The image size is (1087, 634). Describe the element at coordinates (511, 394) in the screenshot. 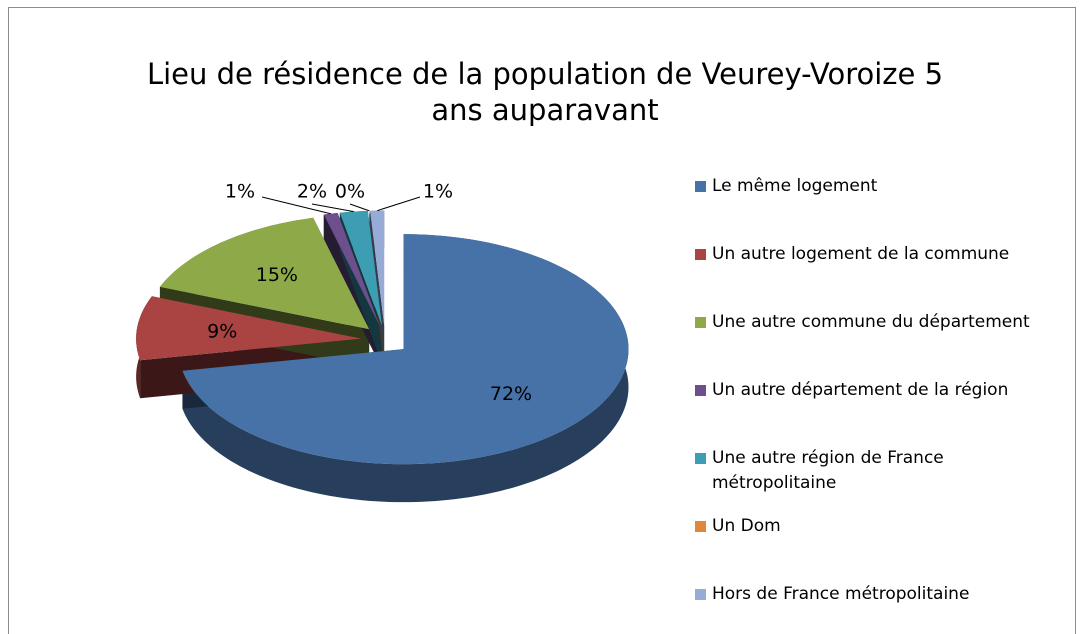

I see `data-label: 72%` at that location.